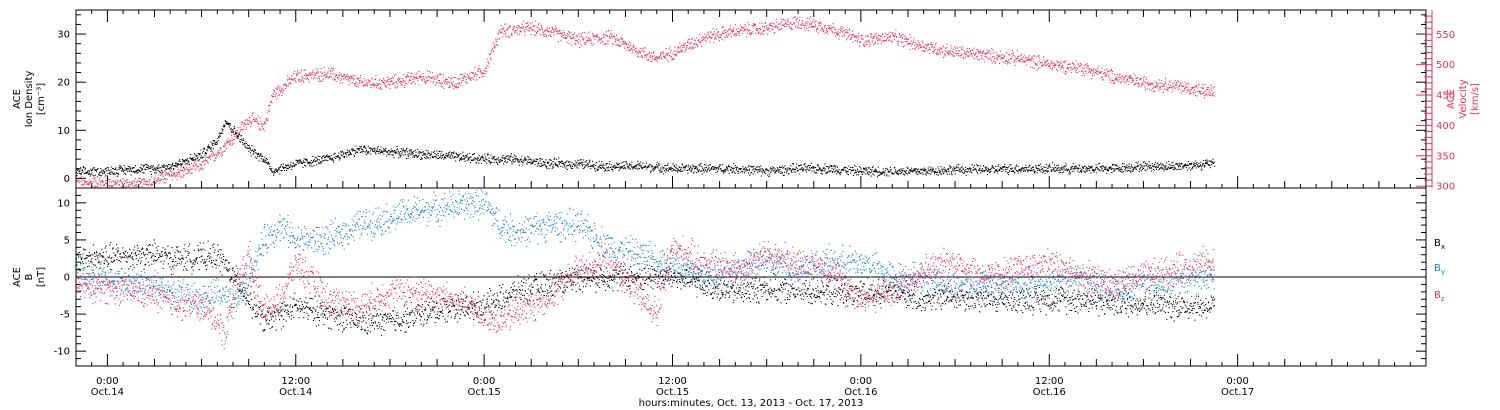  What do you see at coordinates (67, 179) in the screenshot?
I see `top-left-tick-label: 0` at bounding box center [67, 179].